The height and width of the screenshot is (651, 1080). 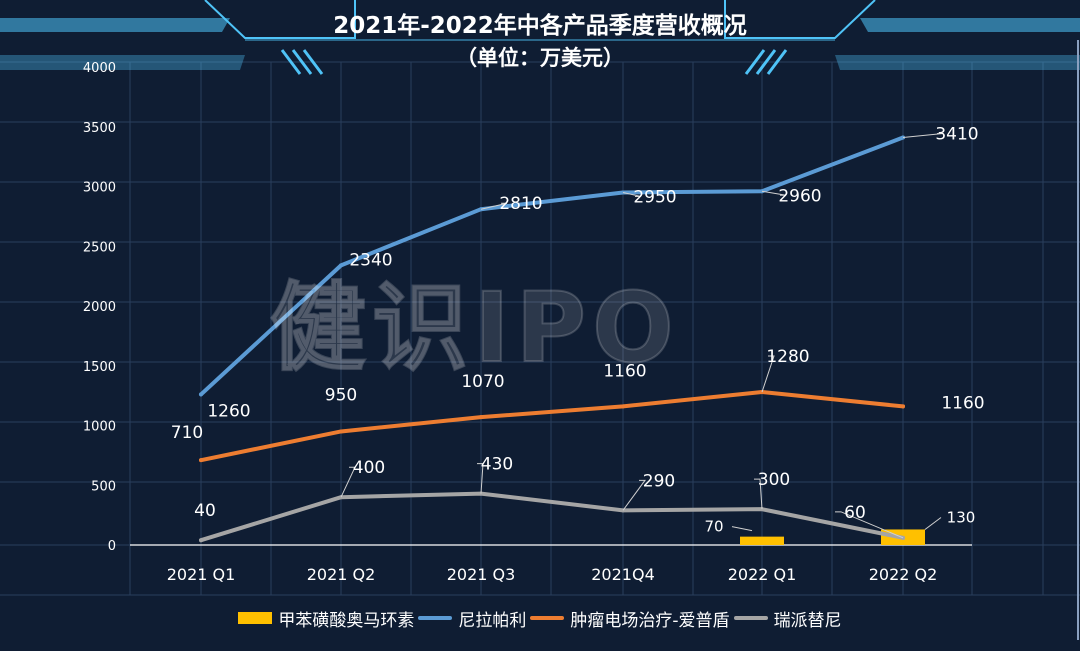 What do you see at coordinates (659, 481) in the screenshot?
I see `data-label: 290` at bounding box center [659, 481].